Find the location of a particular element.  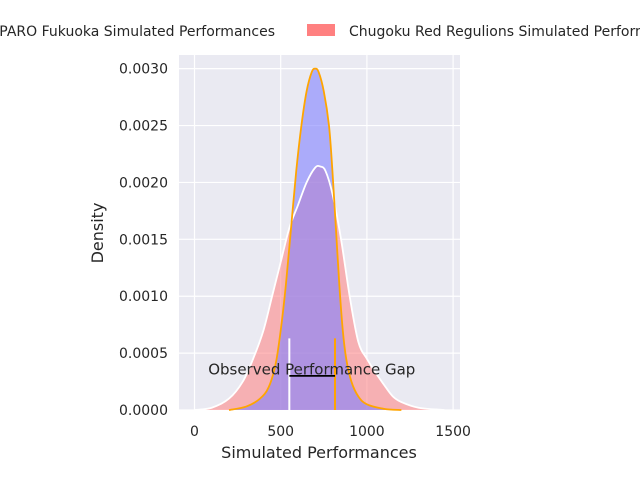

x-tick-label: 1500 is located at coordinates (453, 432).